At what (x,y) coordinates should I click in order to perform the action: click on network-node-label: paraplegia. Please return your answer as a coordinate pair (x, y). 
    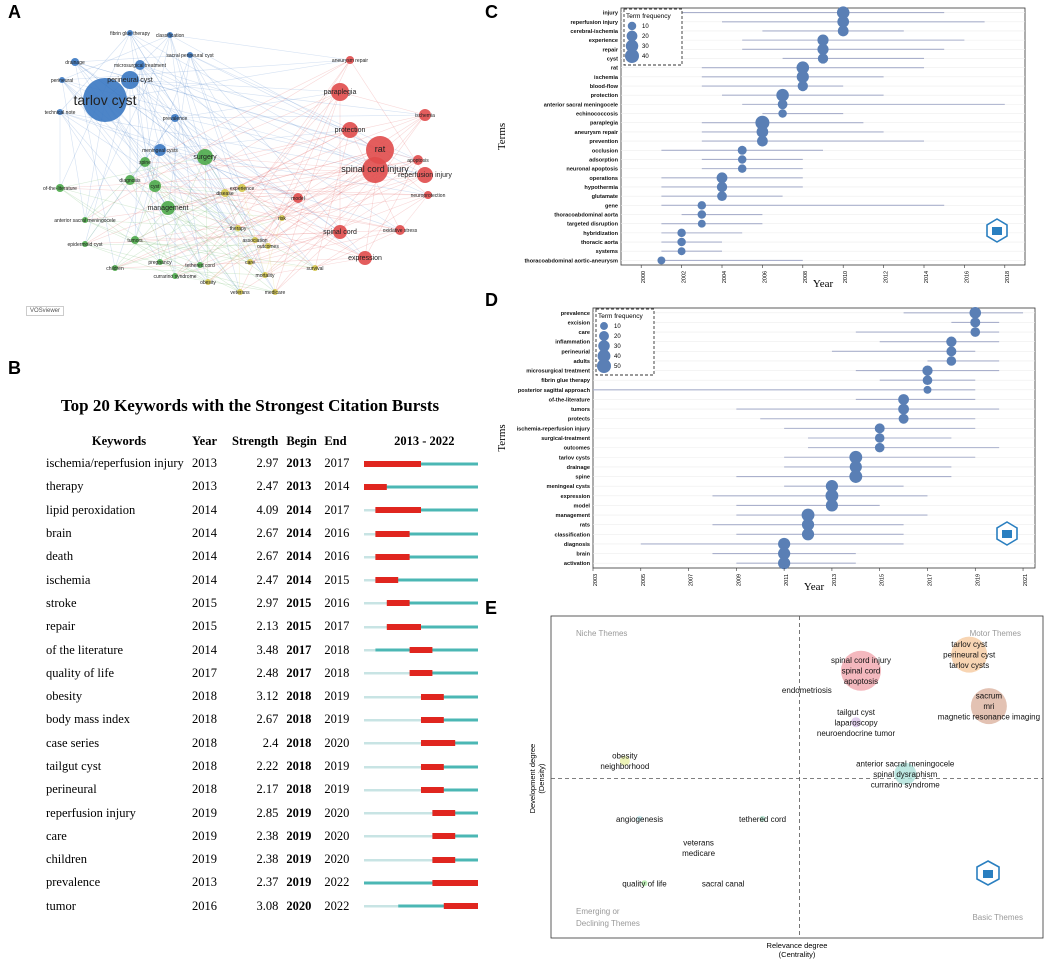
    Looking at the image, I should click on (340, 92).